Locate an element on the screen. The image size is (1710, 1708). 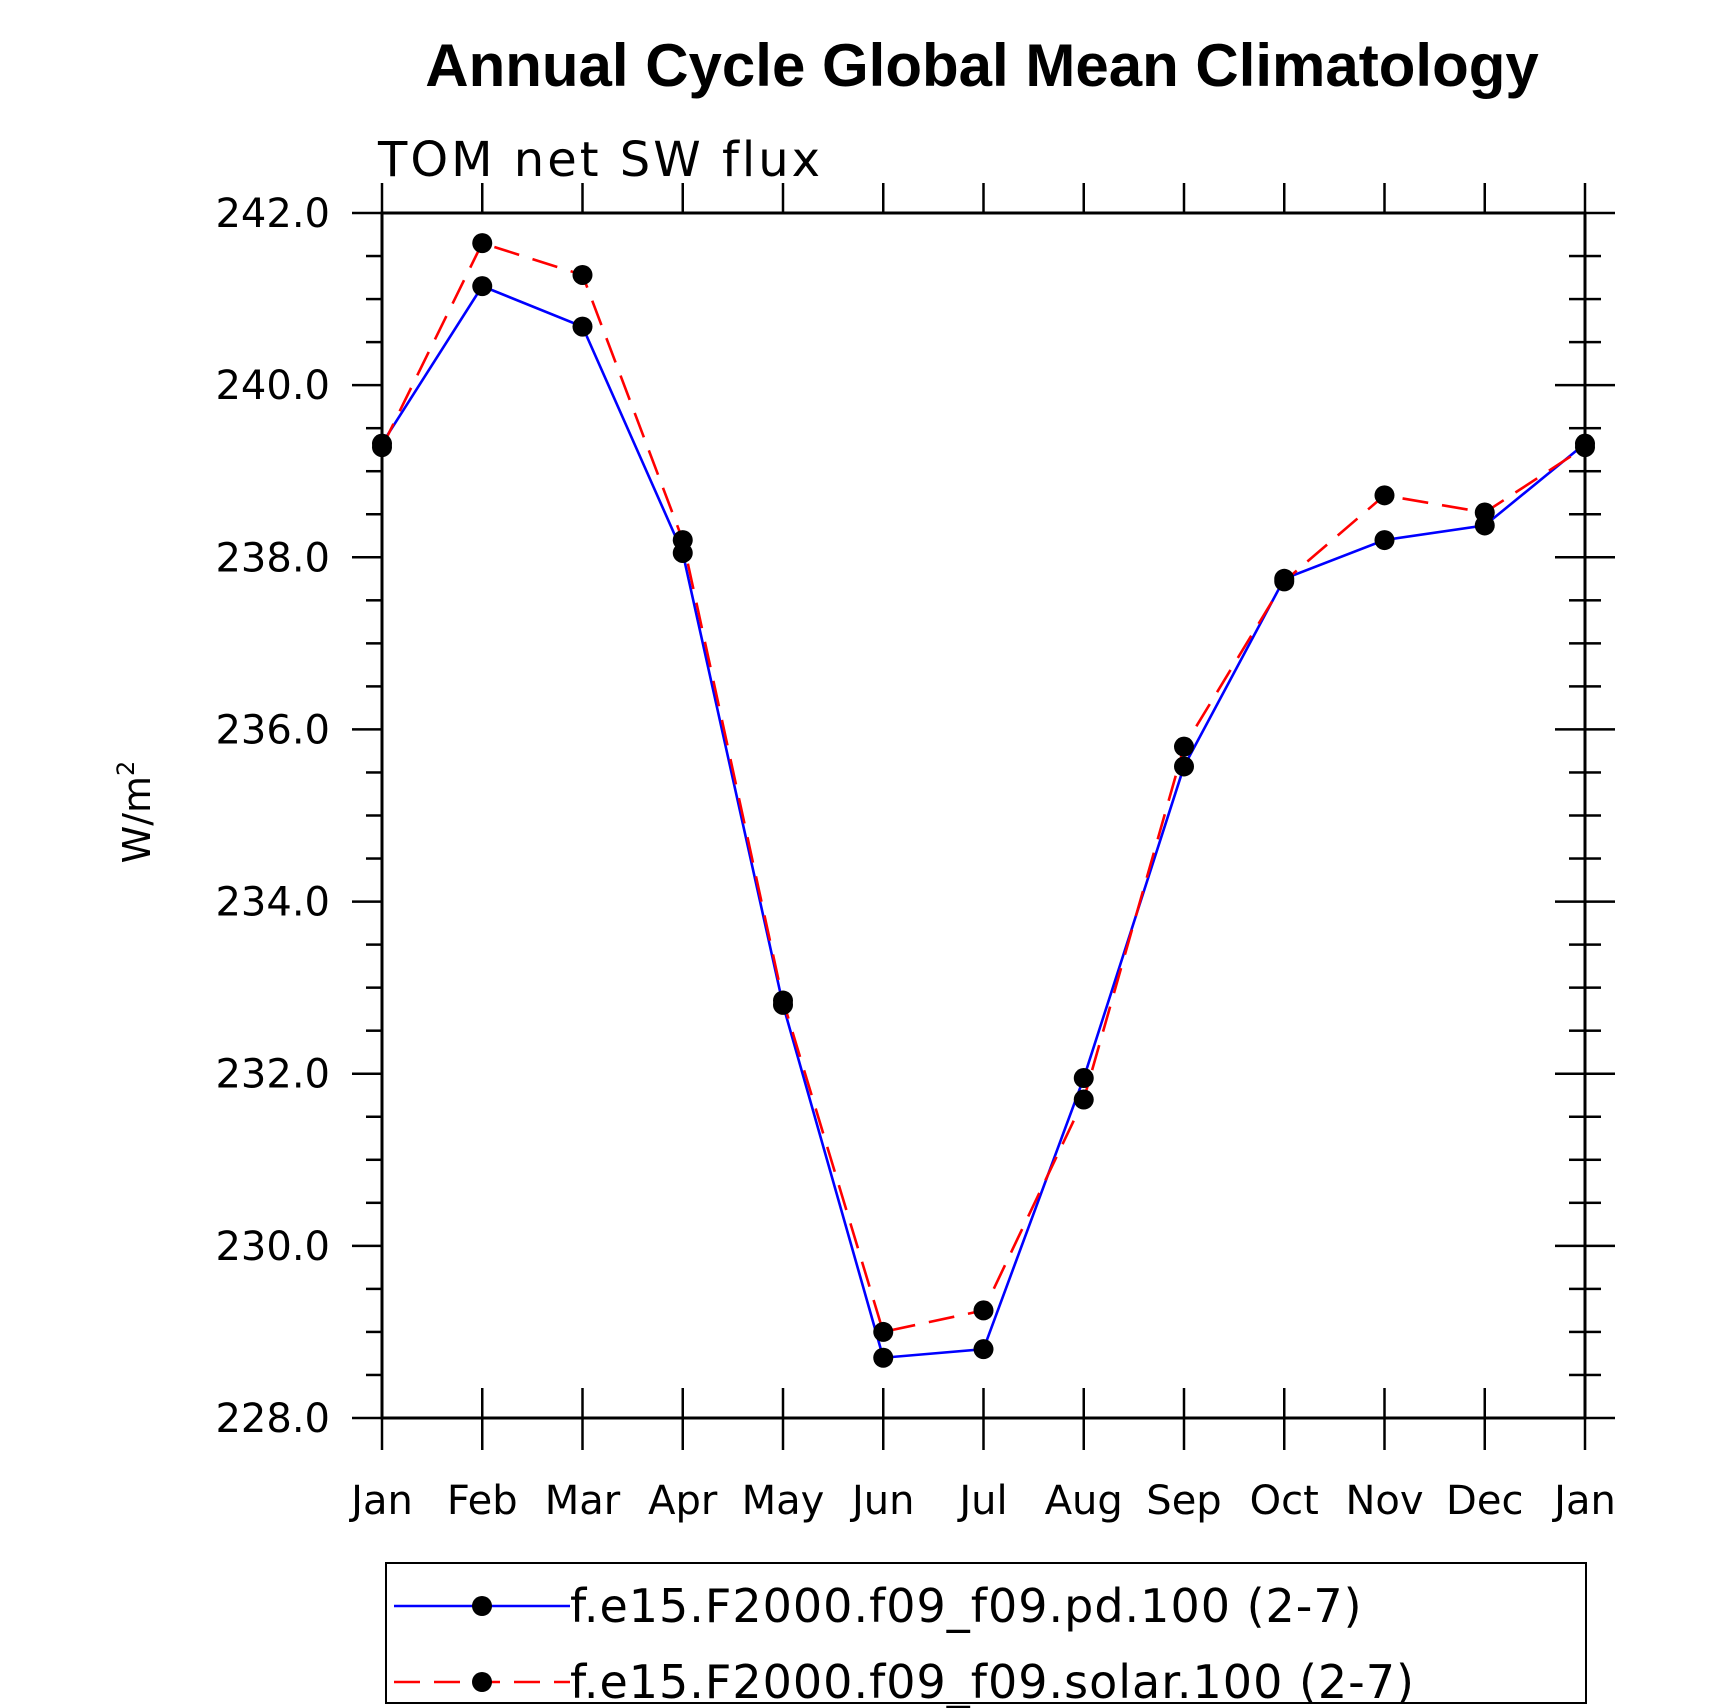
svg-text: W/m2 is located at coordinates (135, 812).